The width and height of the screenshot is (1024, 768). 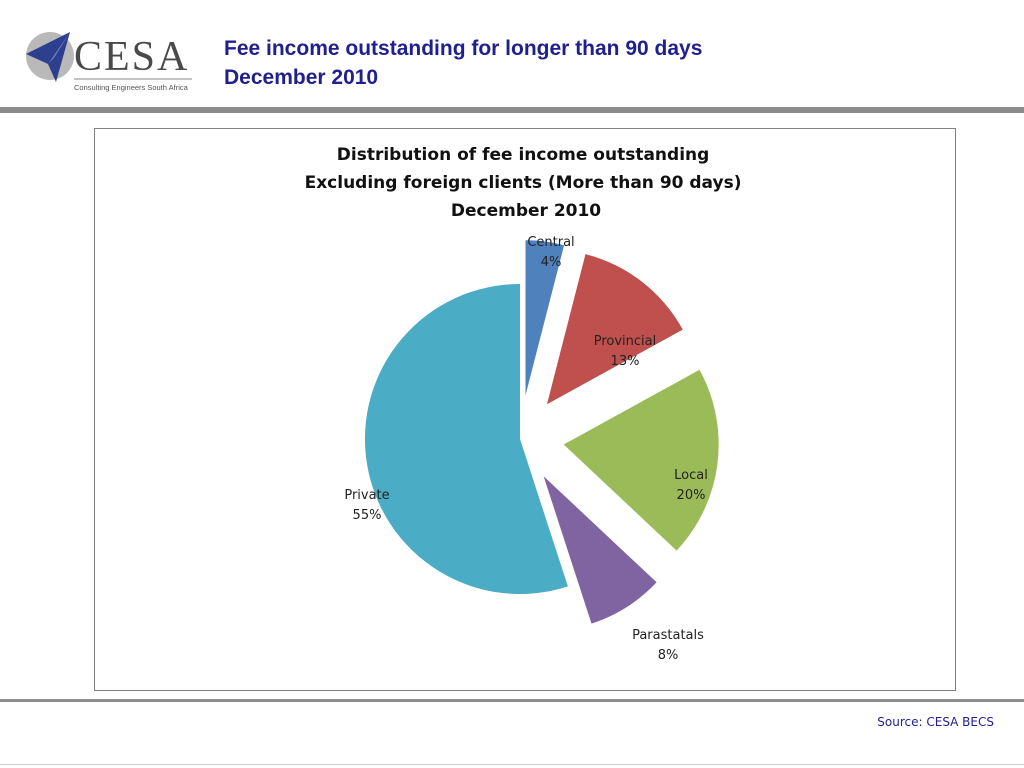 What do you see at coordinates (545, 318) in the screenshot?
I see `pie-slice-central` at bounding box center [545, 318].